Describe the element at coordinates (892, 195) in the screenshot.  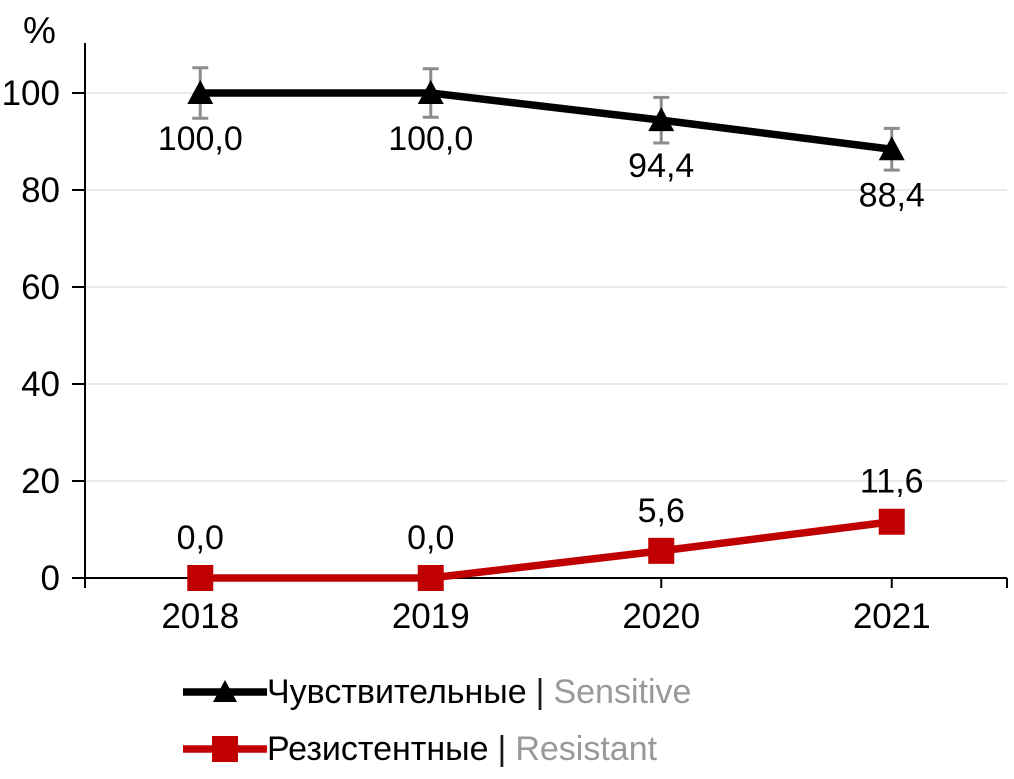
I see `data-label: 88,4` at that location.